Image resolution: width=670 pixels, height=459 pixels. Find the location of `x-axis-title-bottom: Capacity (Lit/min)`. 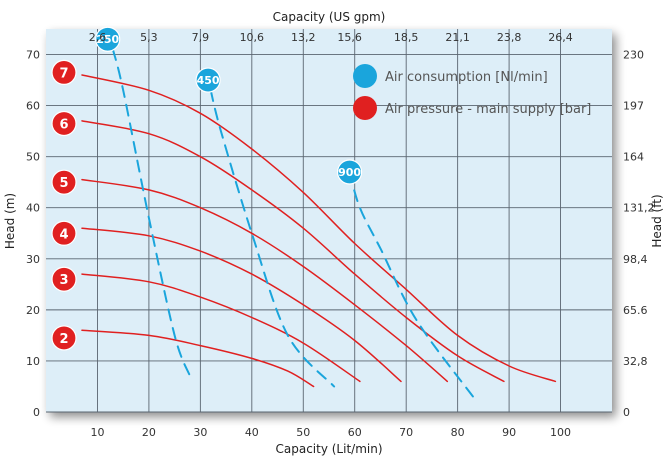

x-axis-title-bottom: Capacity (Lit/min) is located at coordinates (328, 449).